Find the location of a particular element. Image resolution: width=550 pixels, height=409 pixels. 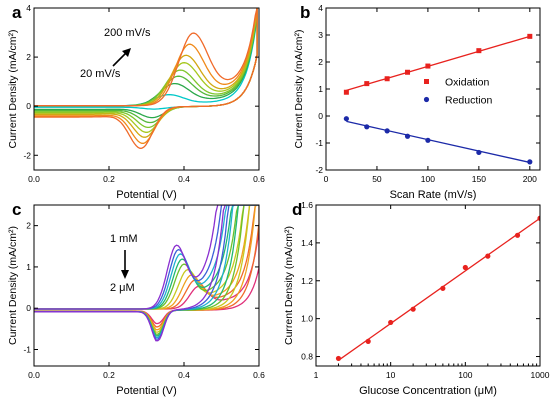

x-tick-label: 0.2 is located at coordinates (109, 375).